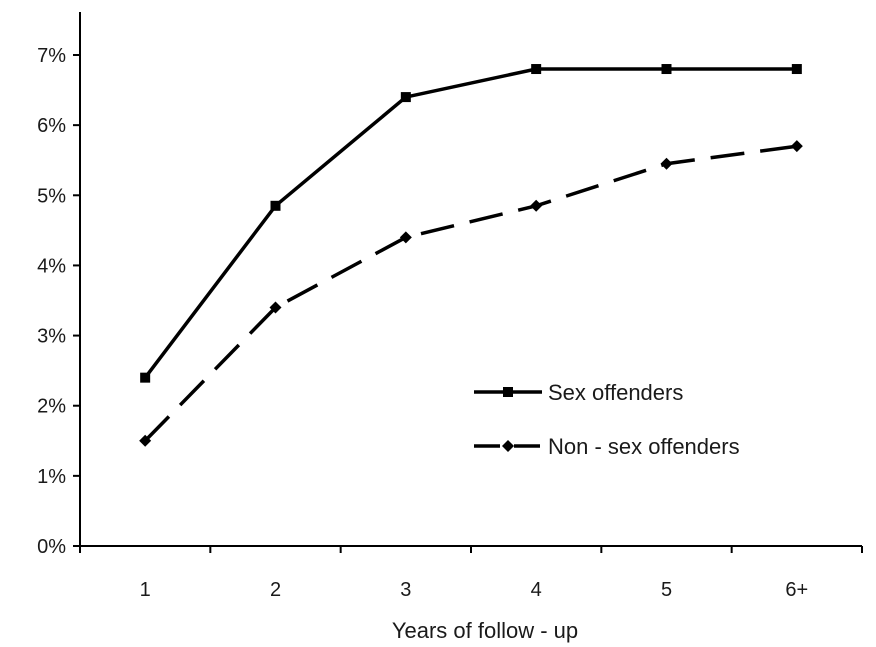 The height and width of the screenshot is (647, 876). What do you see at coordinates (51, 337) in the screenshot?
I see `y-tick-label: 3%` at bounding box center [51, 337].